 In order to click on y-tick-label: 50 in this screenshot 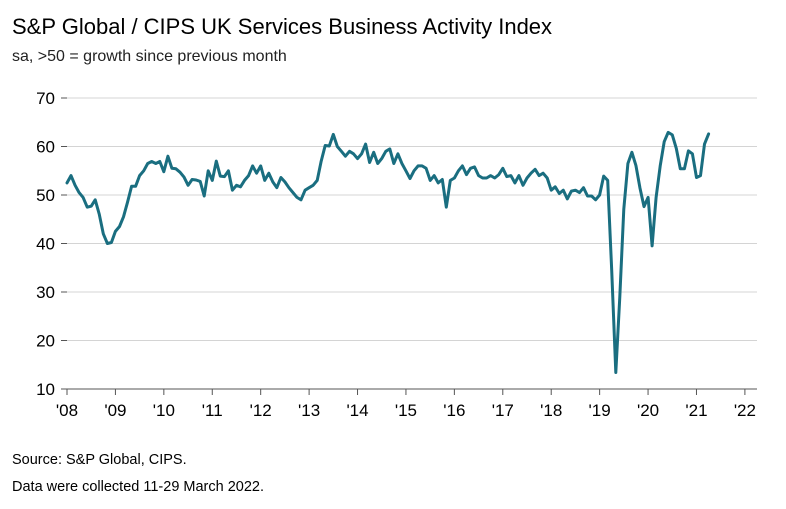, I will do `click(45, 195)`.